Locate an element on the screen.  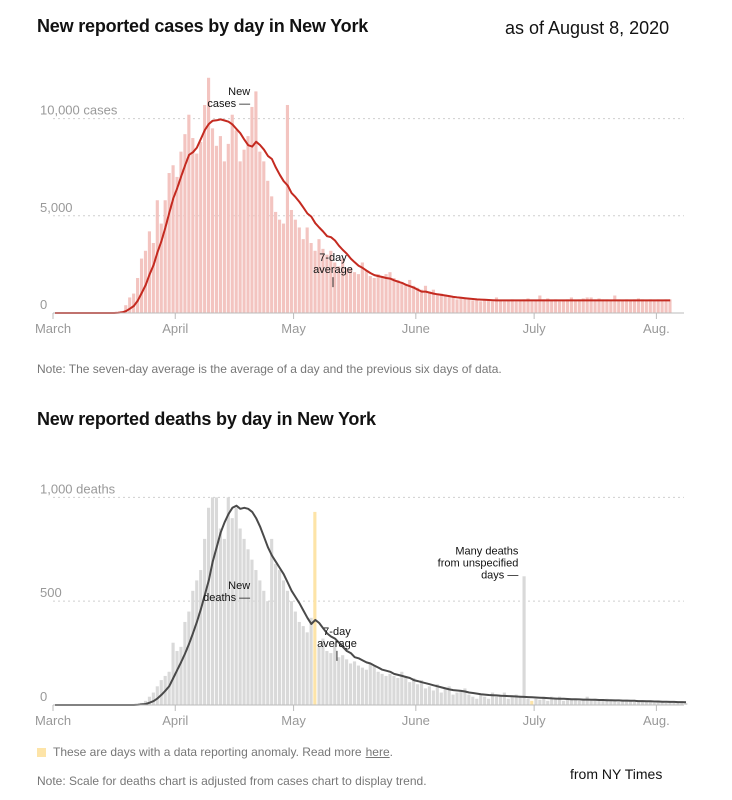
anomaly-legend-link: here is located at coordinates (377, 752).